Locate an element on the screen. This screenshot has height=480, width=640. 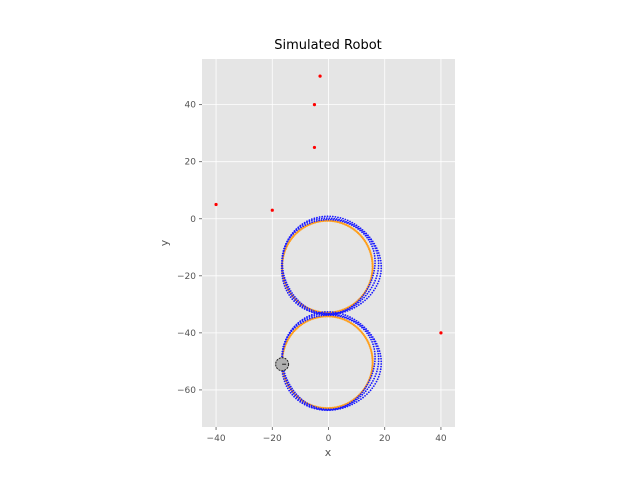
y-tick-label: 0 is located at coordinates (193, 220).